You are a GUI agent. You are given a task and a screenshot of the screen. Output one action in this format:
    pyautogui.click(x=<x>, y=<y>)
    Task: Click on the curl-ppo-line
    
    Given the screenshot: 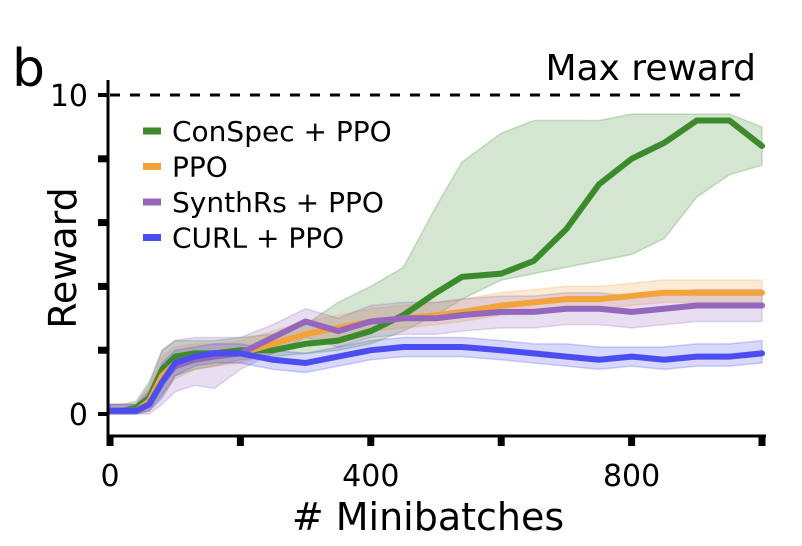 What is the action you would take?
    pyautogui.click(x=436, y=379)
    